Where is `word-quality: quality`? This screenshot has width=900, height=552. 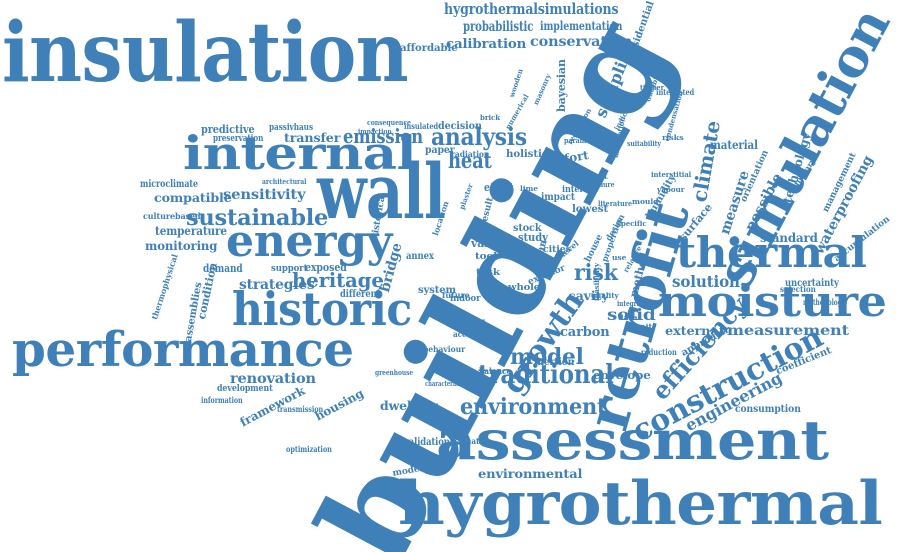 word-quality: quality is located at coordinates (605, 295).